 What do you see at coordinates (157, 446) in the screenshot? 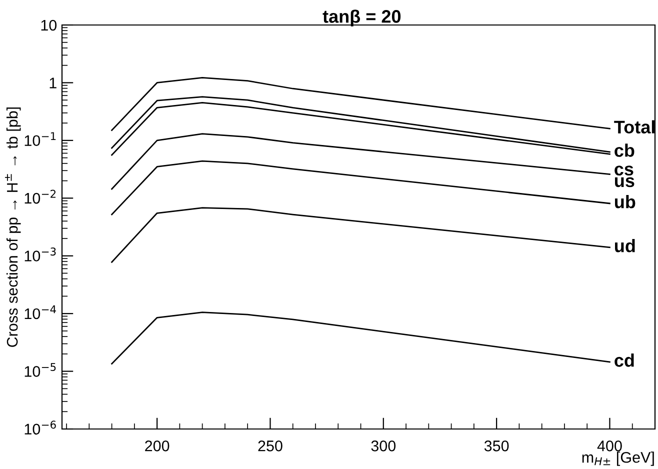
I see `x-tick-label: 200` at bounding box center [157, 446].